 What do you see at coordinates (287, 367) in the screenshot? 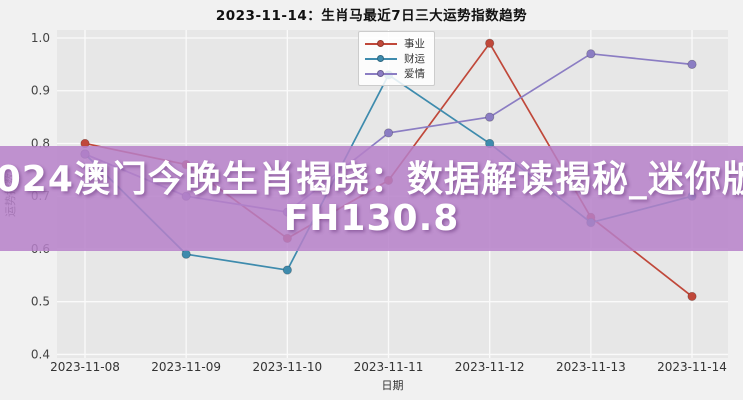
I see `x-tick-label: 2023-11-10` at bounding box center [287, 367].